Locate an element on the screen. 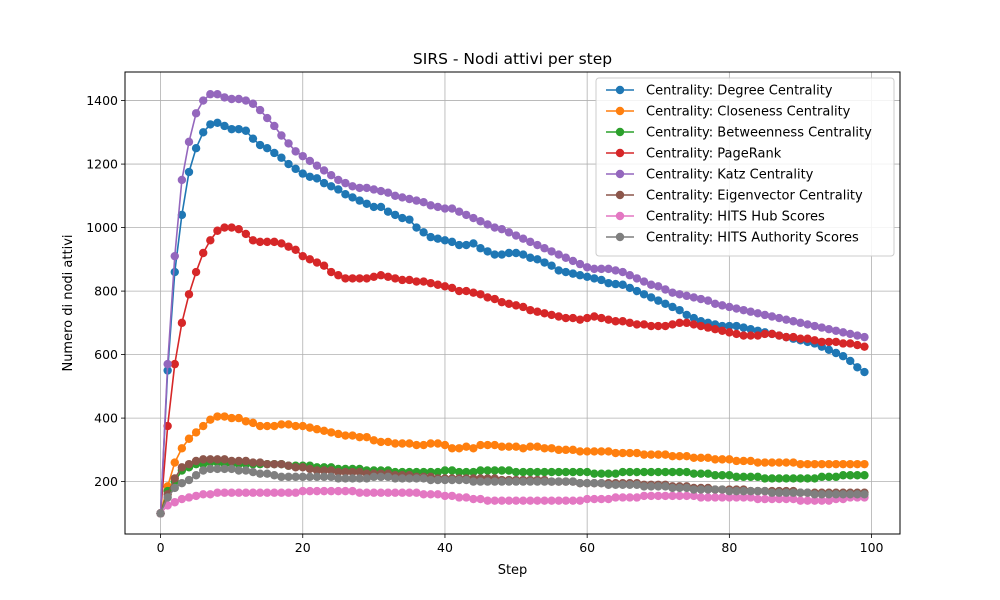 This screenshot has height=600, width=1000. legend-item: Centrality: HITS Hub Scores is located at coordinates (715, 217).